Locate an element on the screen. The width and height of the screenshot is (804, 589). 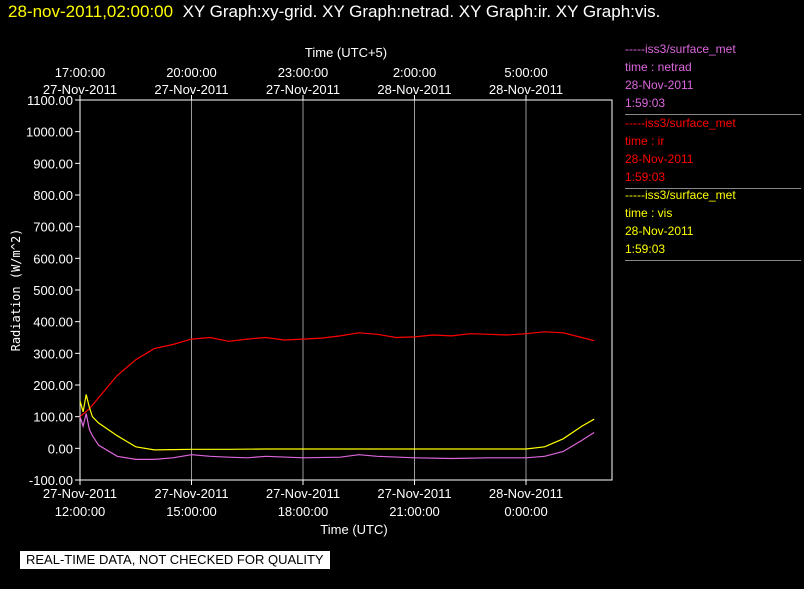
x-tick-date: 28-Nov-2011 is located at coordinates (526, 493).